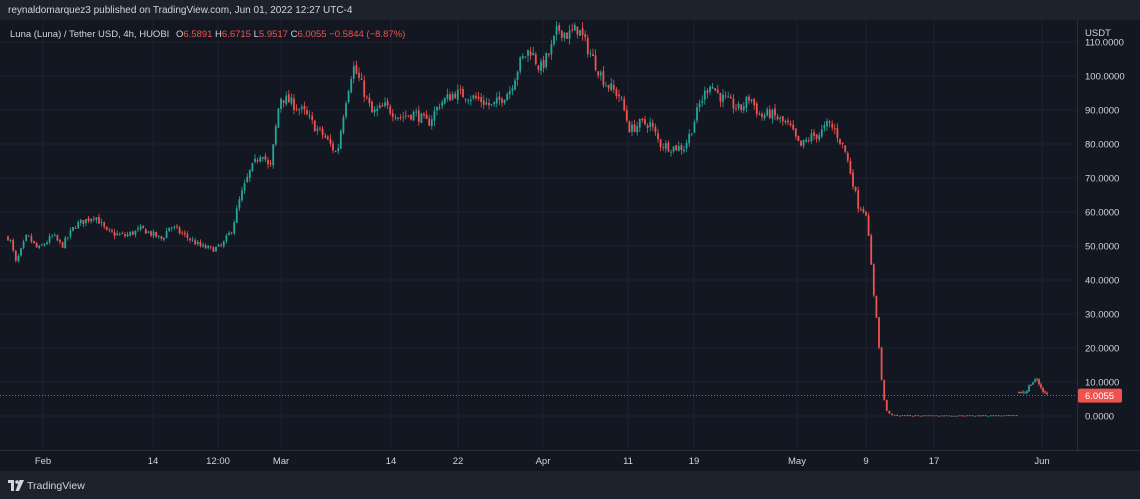 This screenshot has height=499, width=1140. Describe the element at coordinates (43, 461) in the screenshot. I see `x-tick-label: Feb` at that location.